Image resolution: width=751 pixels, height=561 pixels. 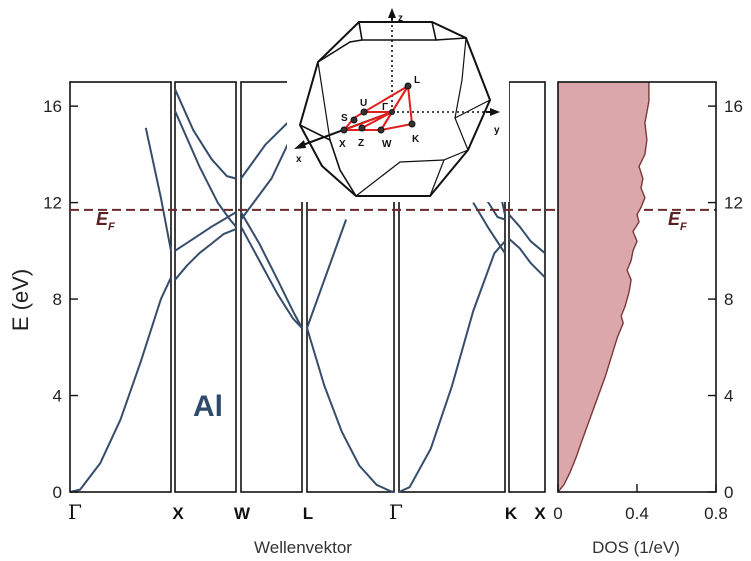 I want to click on dos-x-ticks: 0 0.4 0.8, so click(x=640, y=503).